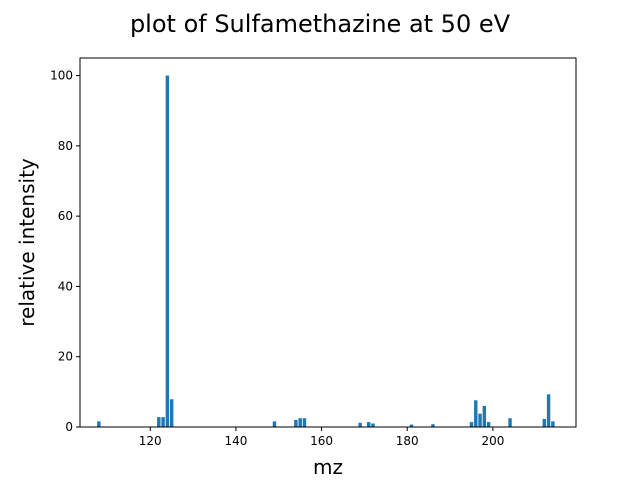  I want to click on y-tick-label: 0, so click(69, 427).